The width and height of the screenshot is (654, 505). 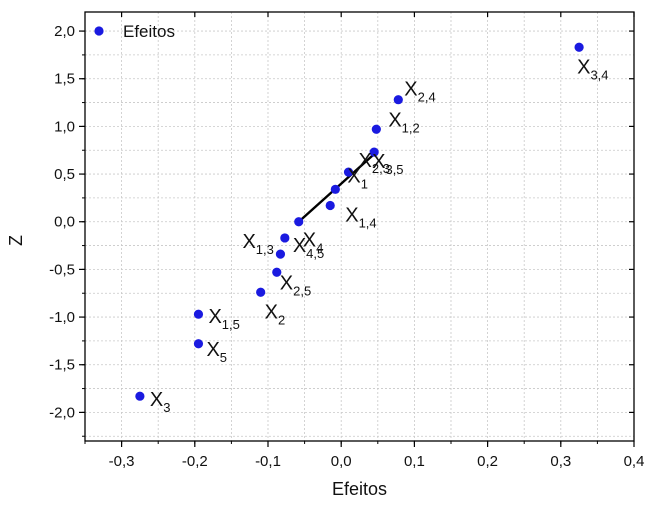 I want to click on point-label: X4,5, so click(x=308, y=248).